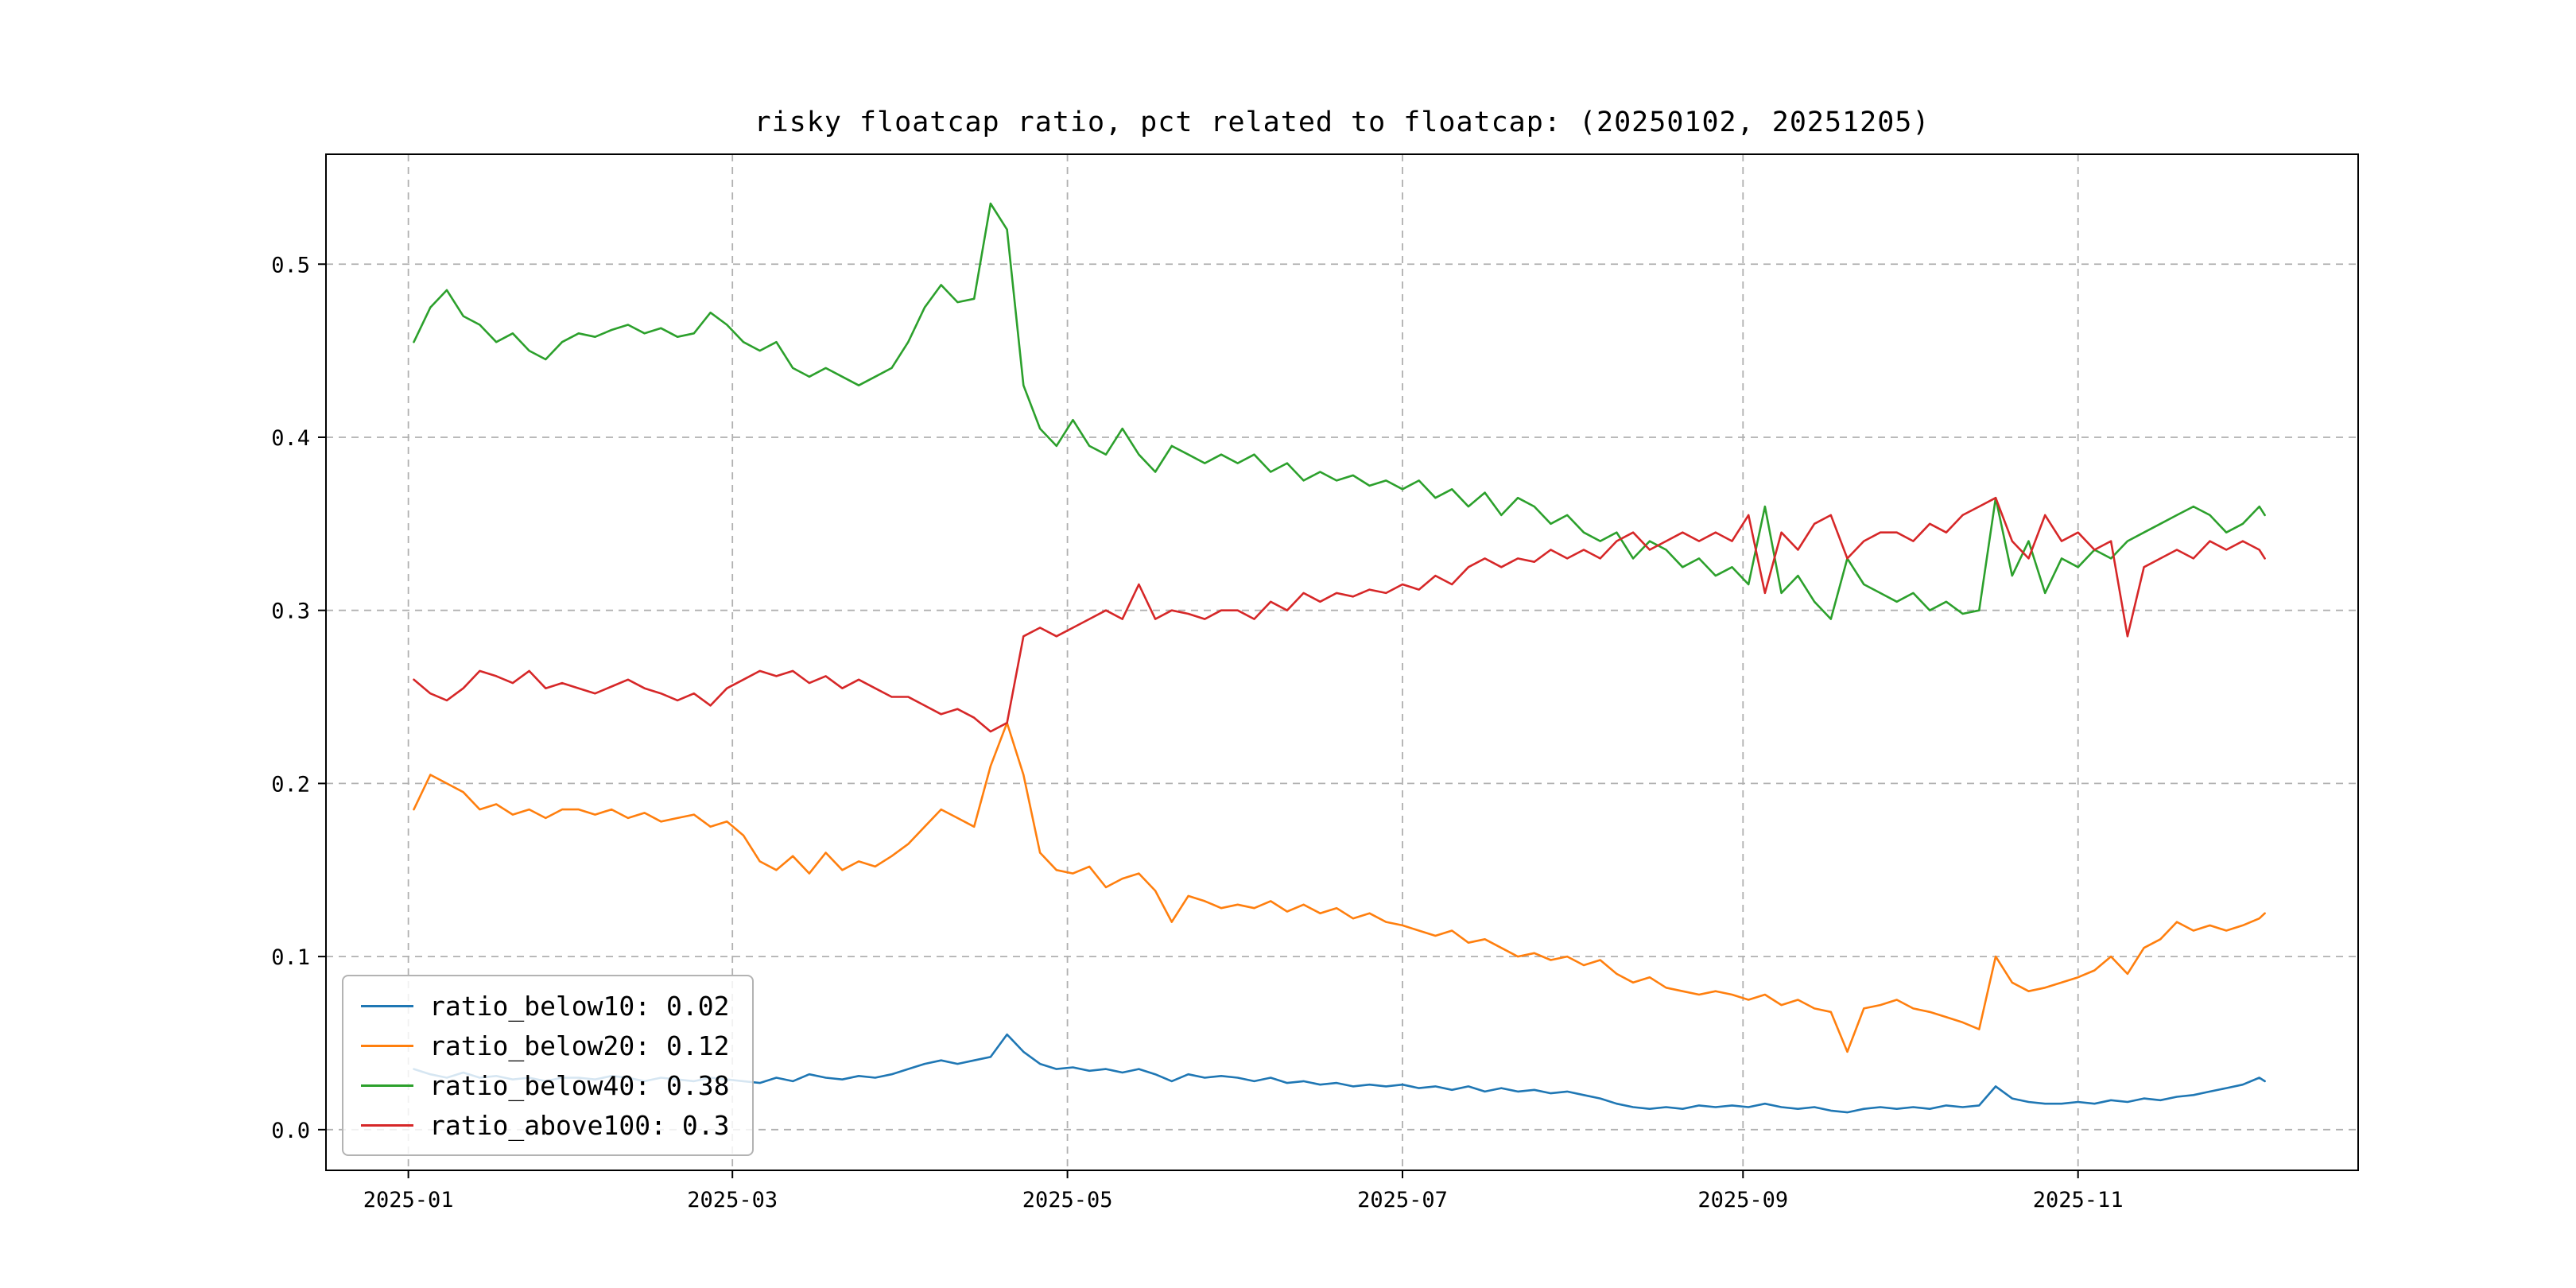  I want to click on y-tick-label: 0.0, so click(291, 1131).